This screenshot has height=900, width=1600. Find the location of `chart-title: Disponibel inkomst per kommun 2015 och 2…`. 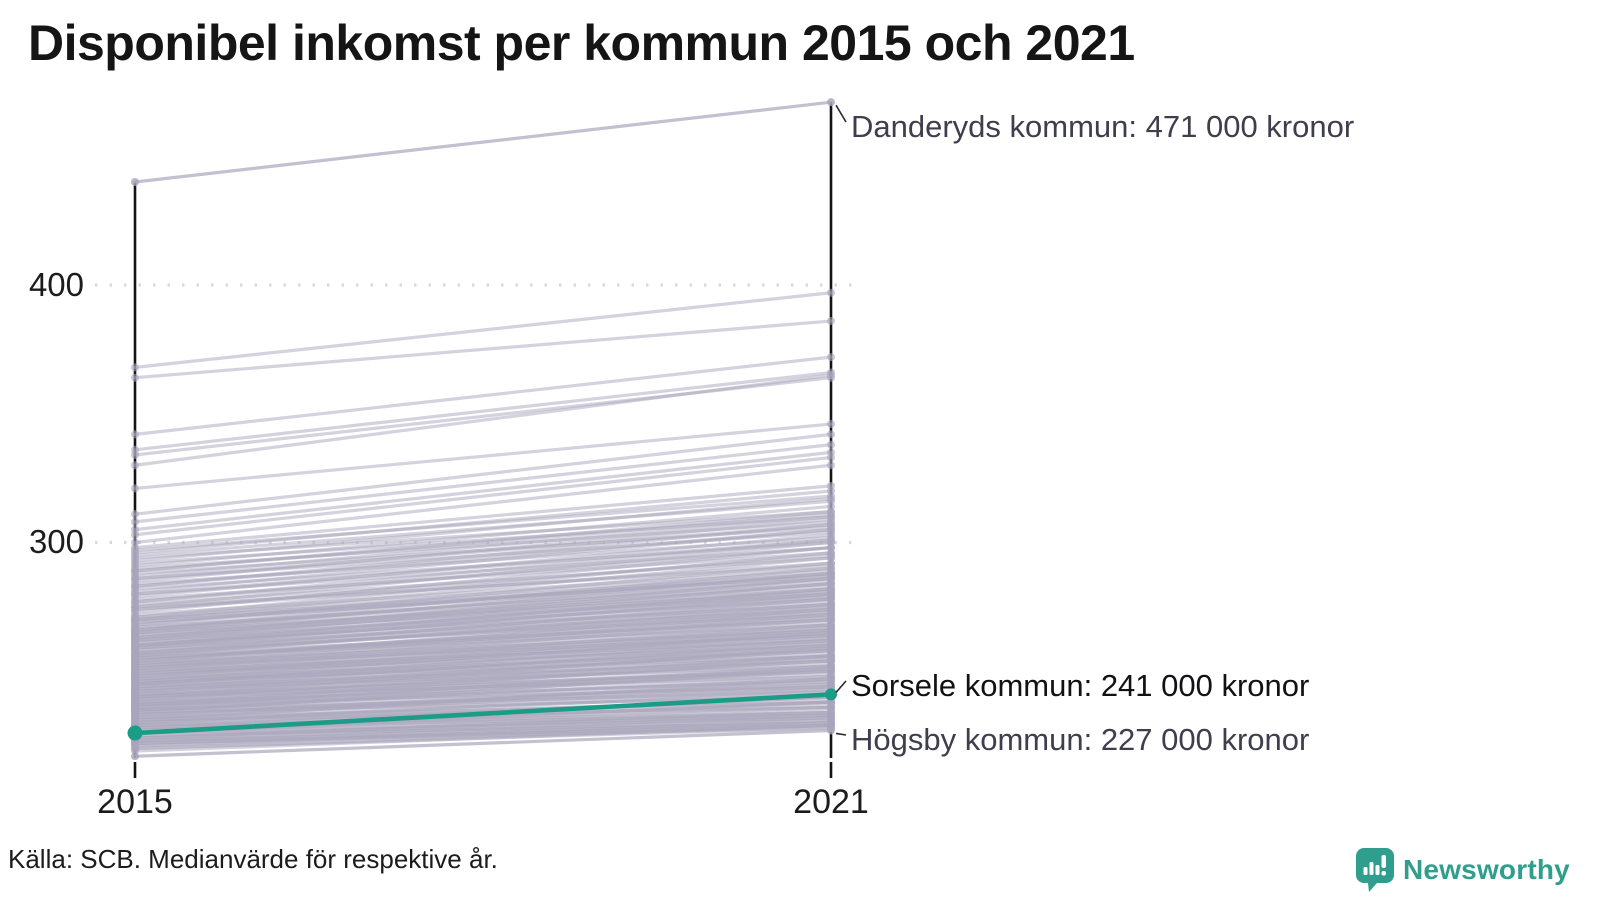

chart-title: Disponibel inkomst per kommun 2015 och 2… is located at coordinates (581, 43).